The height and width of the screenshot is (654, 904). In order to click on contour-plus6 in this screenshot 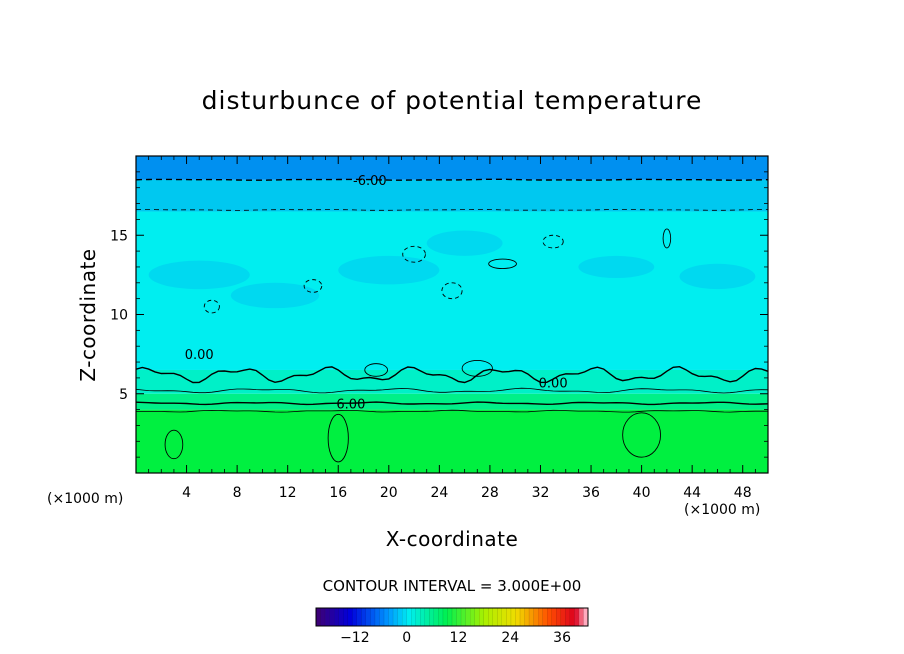, I will do `click(452, 403)`.